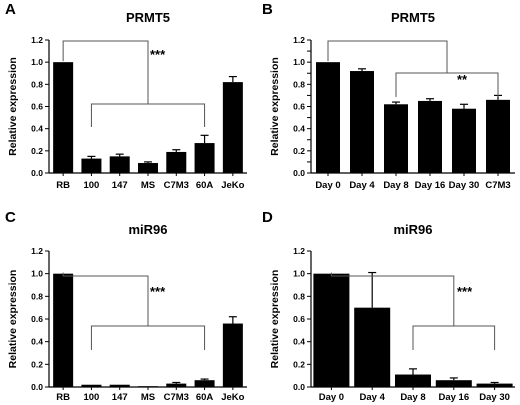  Describe the element at coordinates (462, 79) in the screenshot. I see `significance-marker: **` at that location.